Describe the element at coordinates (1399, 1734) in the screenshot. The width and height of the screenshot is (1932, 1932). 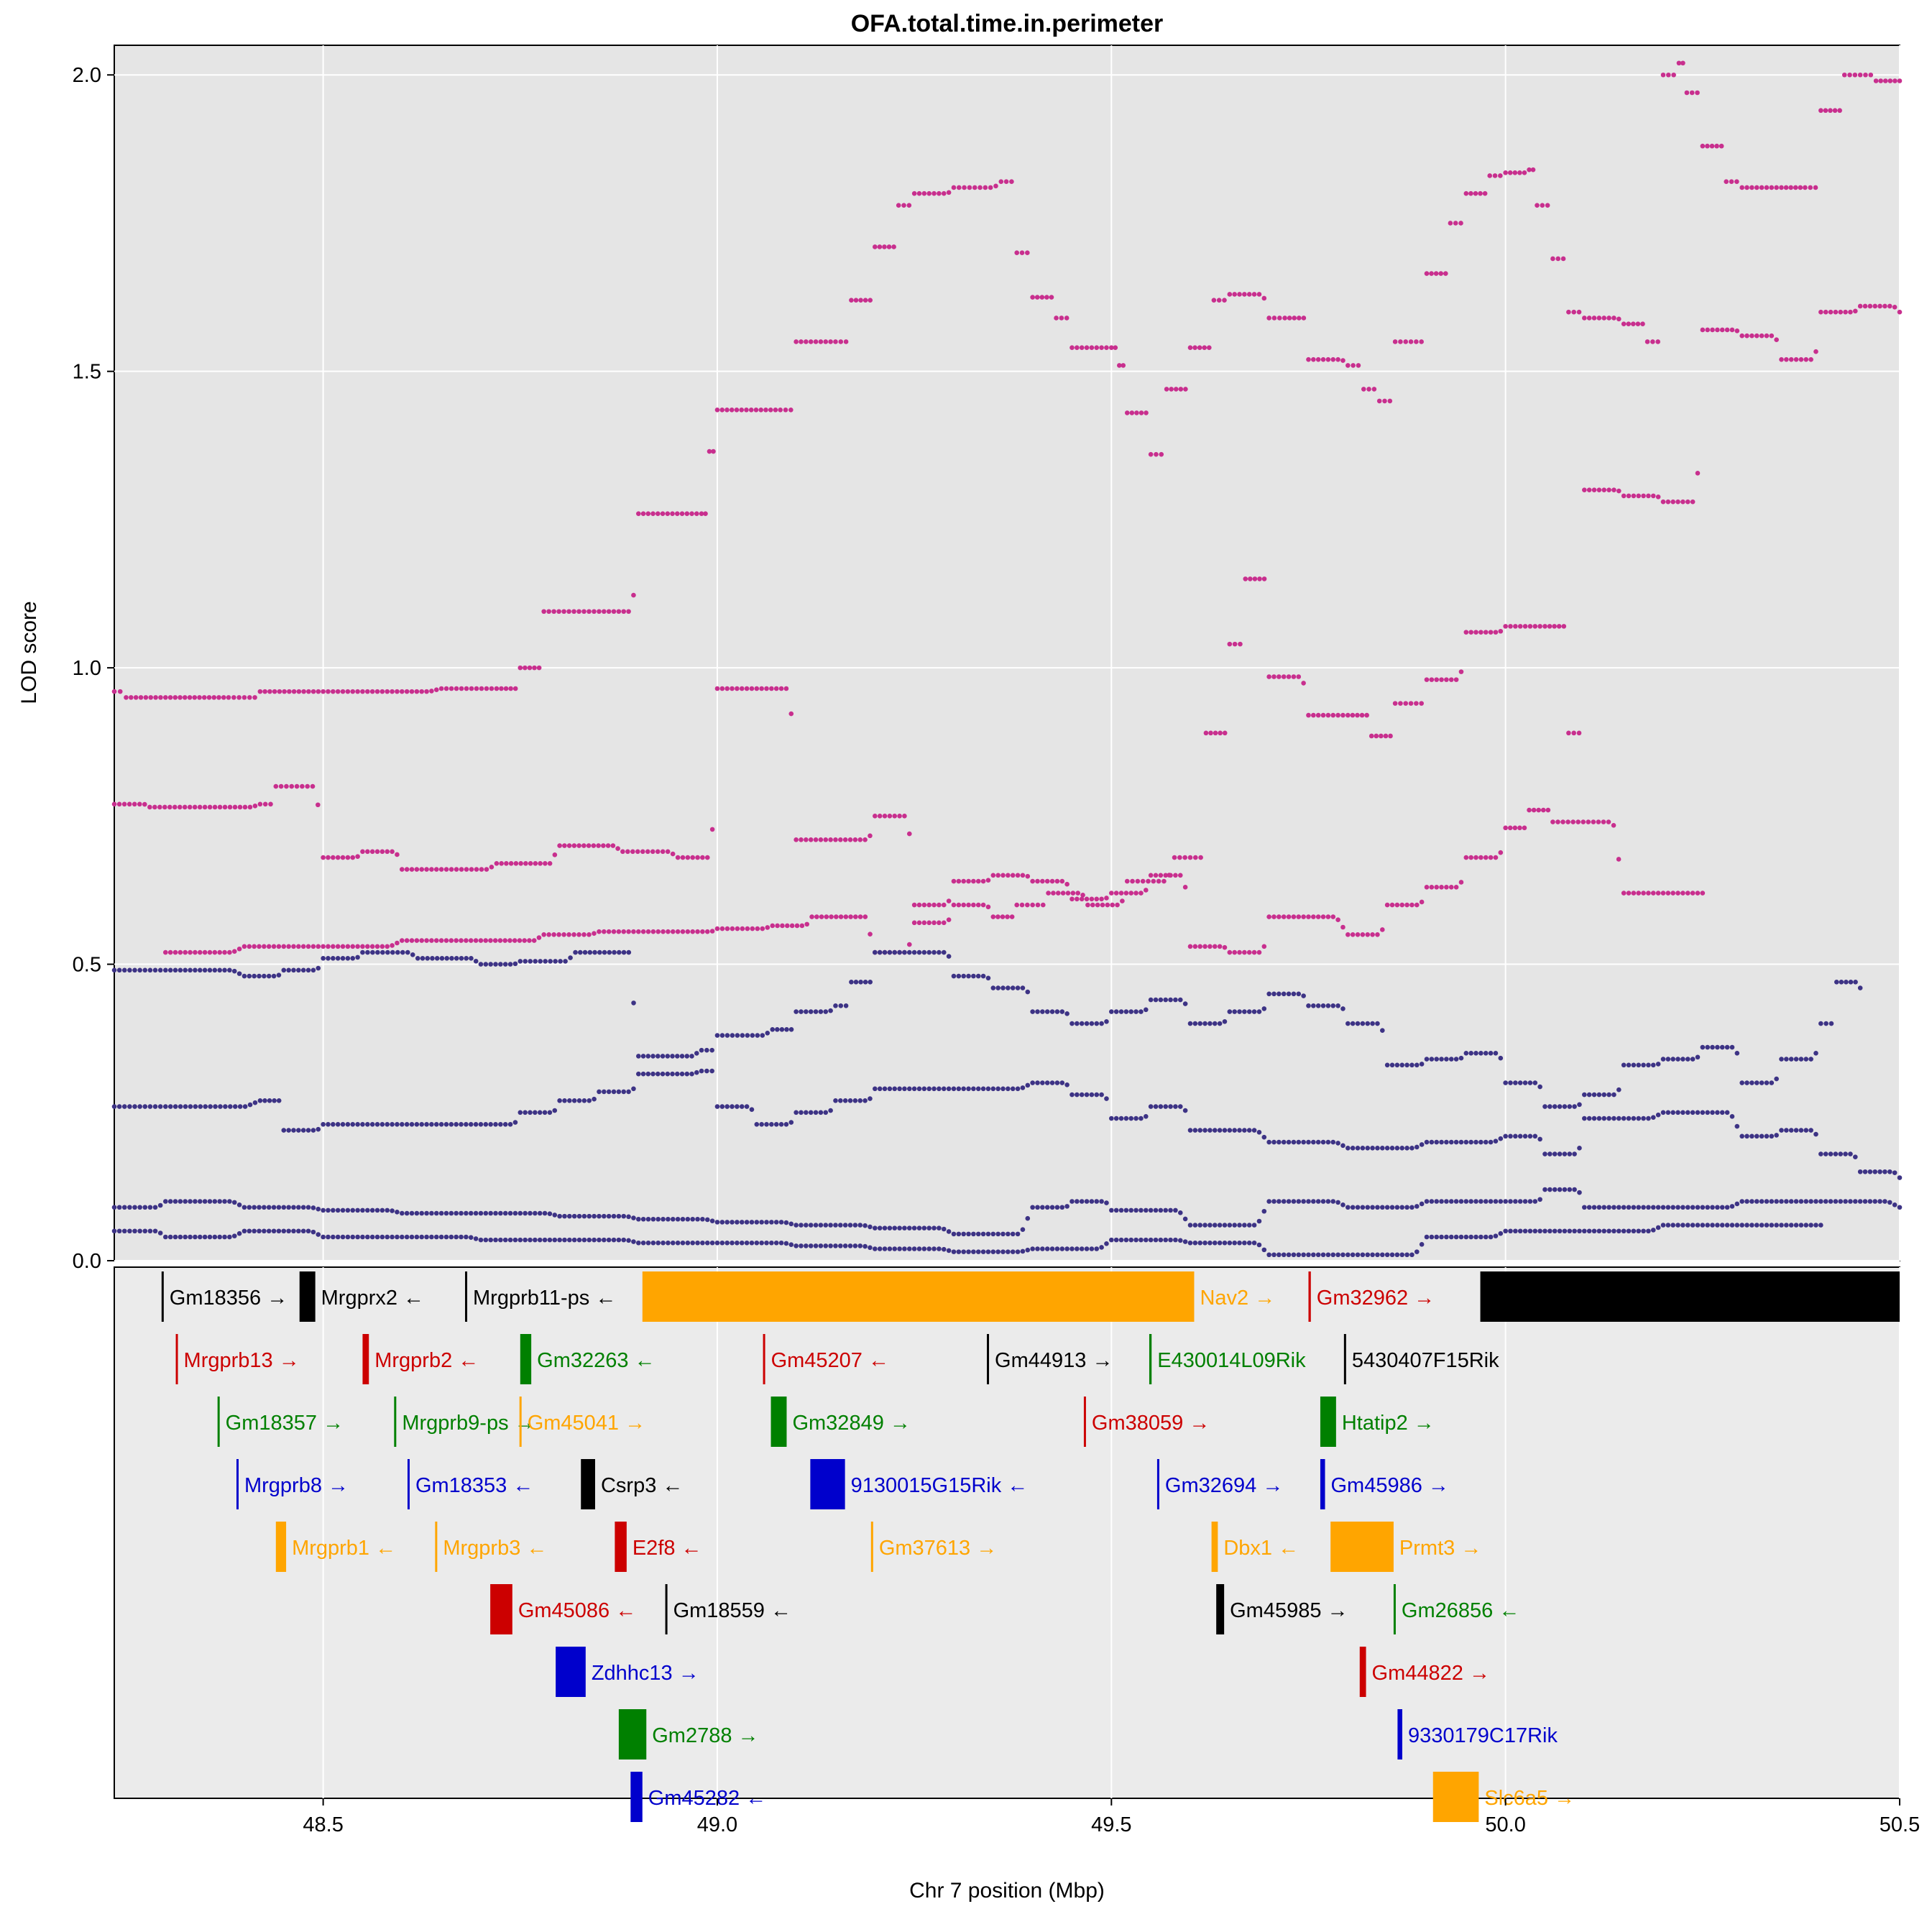
I see `gene-bar-9330179C17Rik` at that location.